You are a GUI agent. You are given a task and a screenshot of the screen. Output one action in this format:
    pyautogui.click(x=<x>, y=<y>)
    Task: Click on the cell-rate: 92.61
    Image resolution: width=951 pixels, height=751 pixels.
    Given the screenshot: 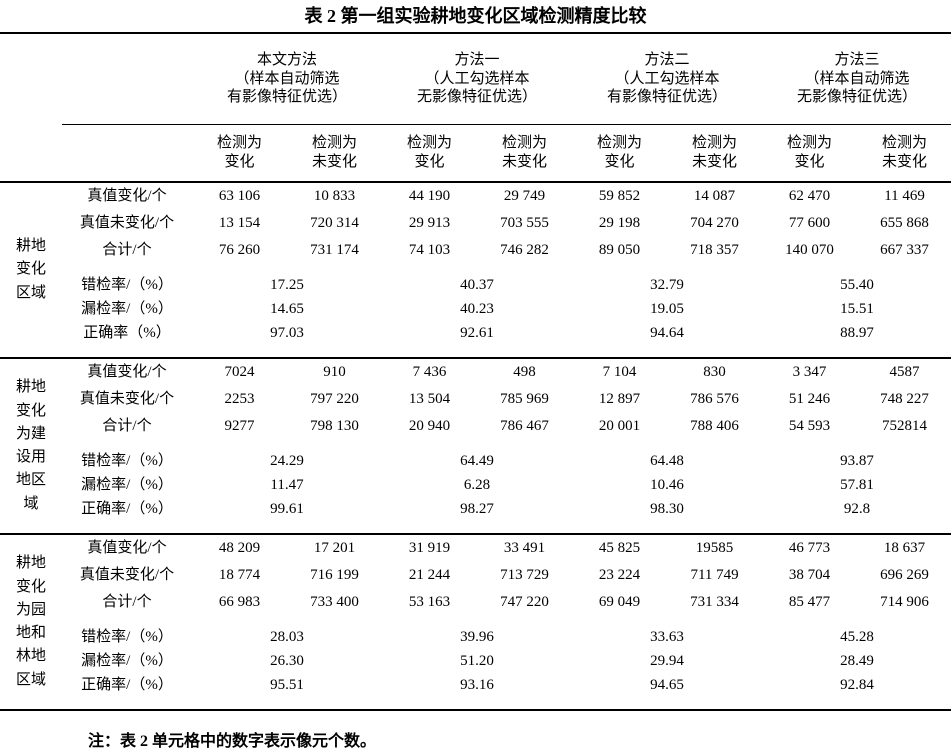 What is the action you would take?
    pyautogui.click(x=477, y=340)
    